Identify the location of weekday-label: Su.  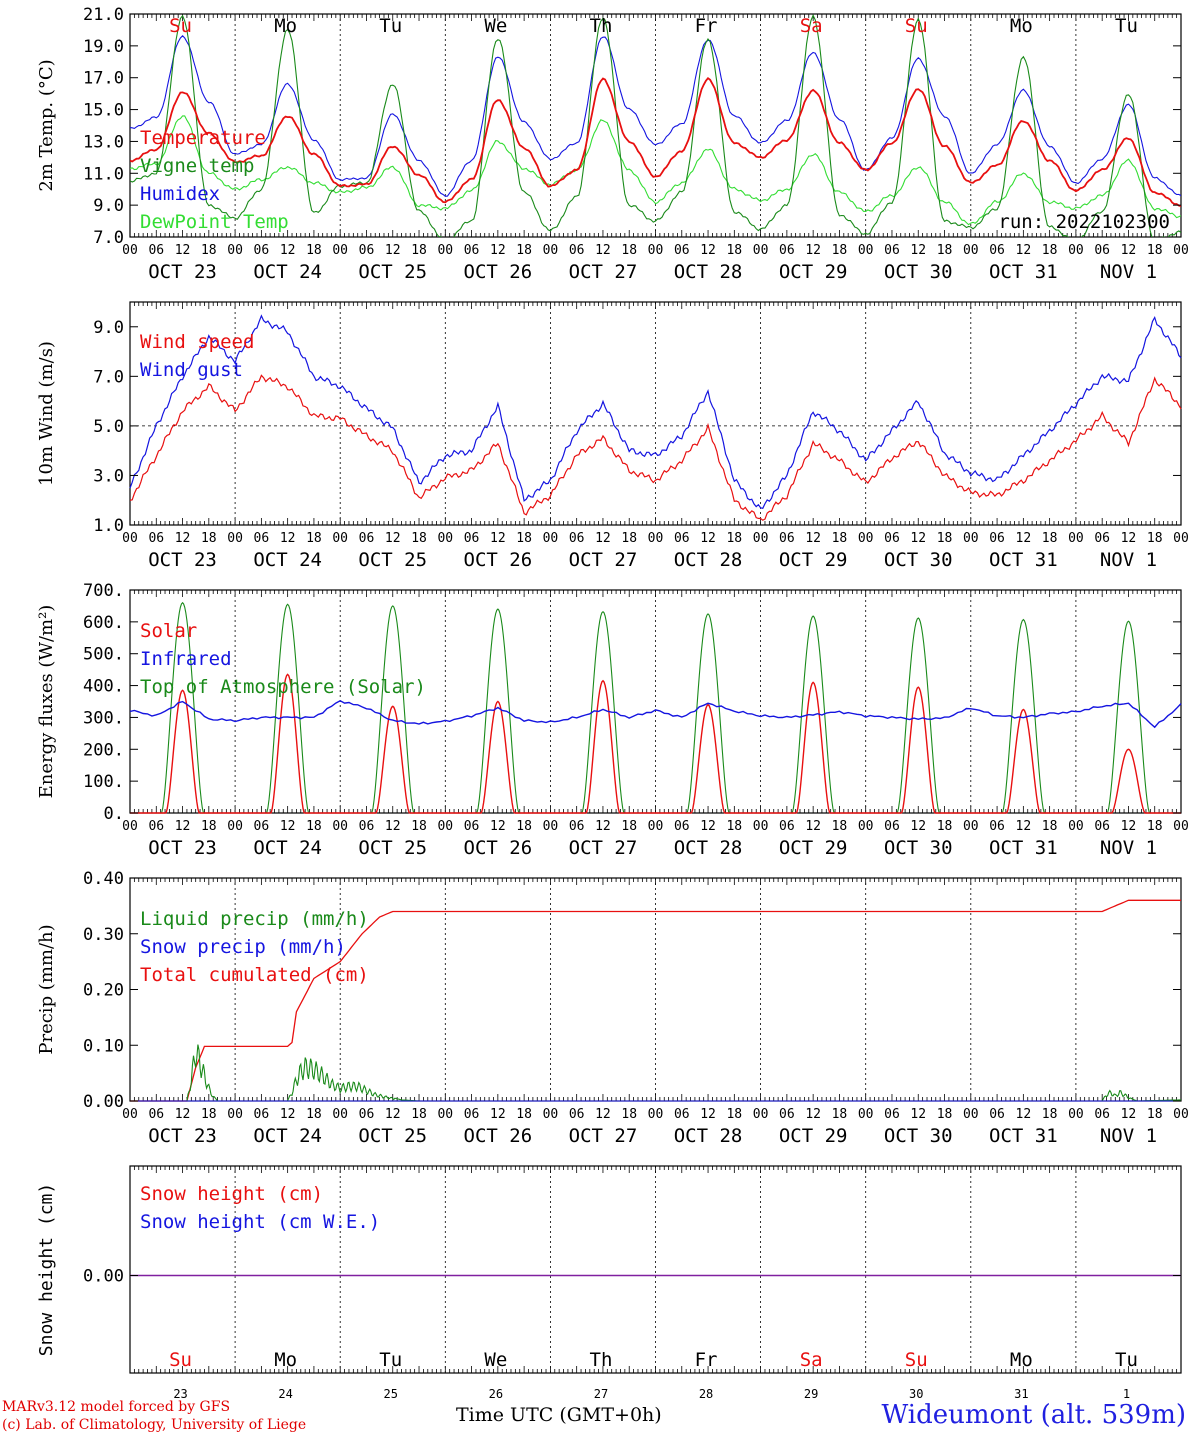
(180, 1360).